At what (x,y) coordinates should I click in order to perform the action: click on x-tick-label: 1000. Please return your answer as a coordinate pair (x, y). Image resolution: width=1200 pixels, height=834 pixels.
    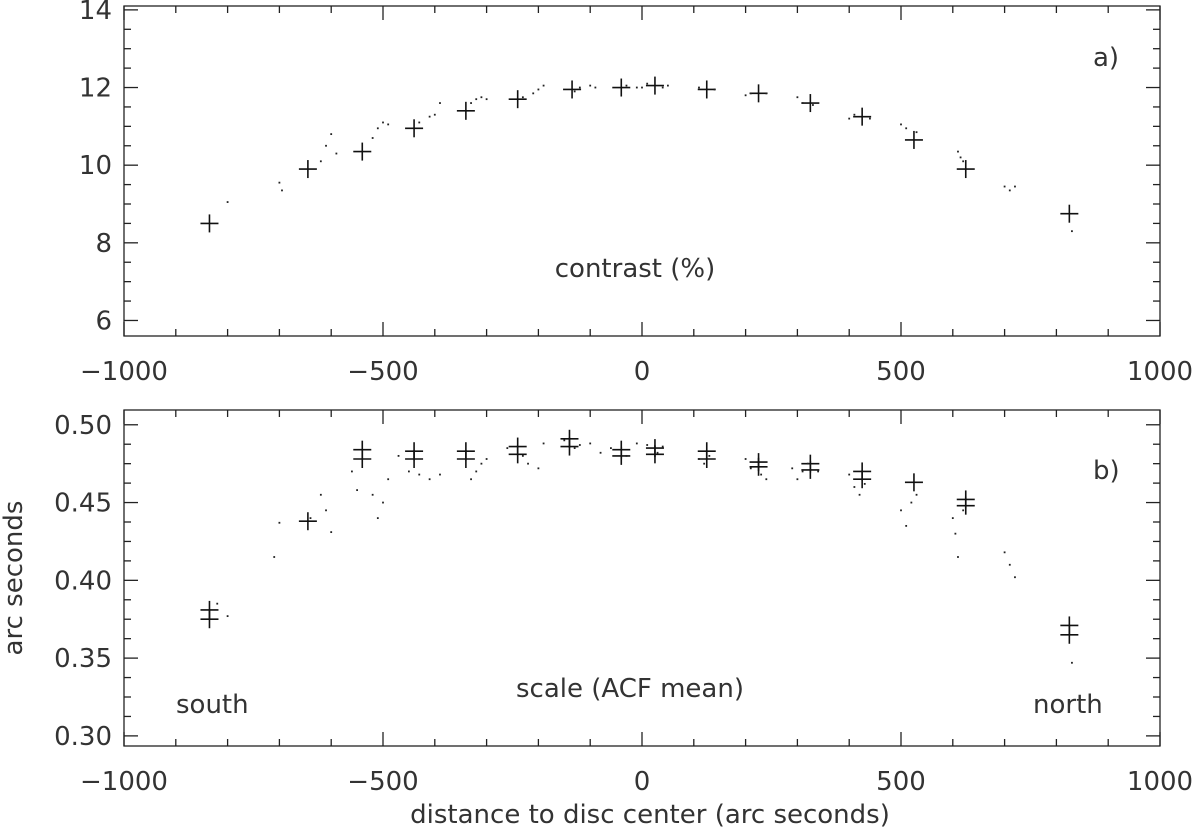
    Looking at the image, I should click on (1160, 782).